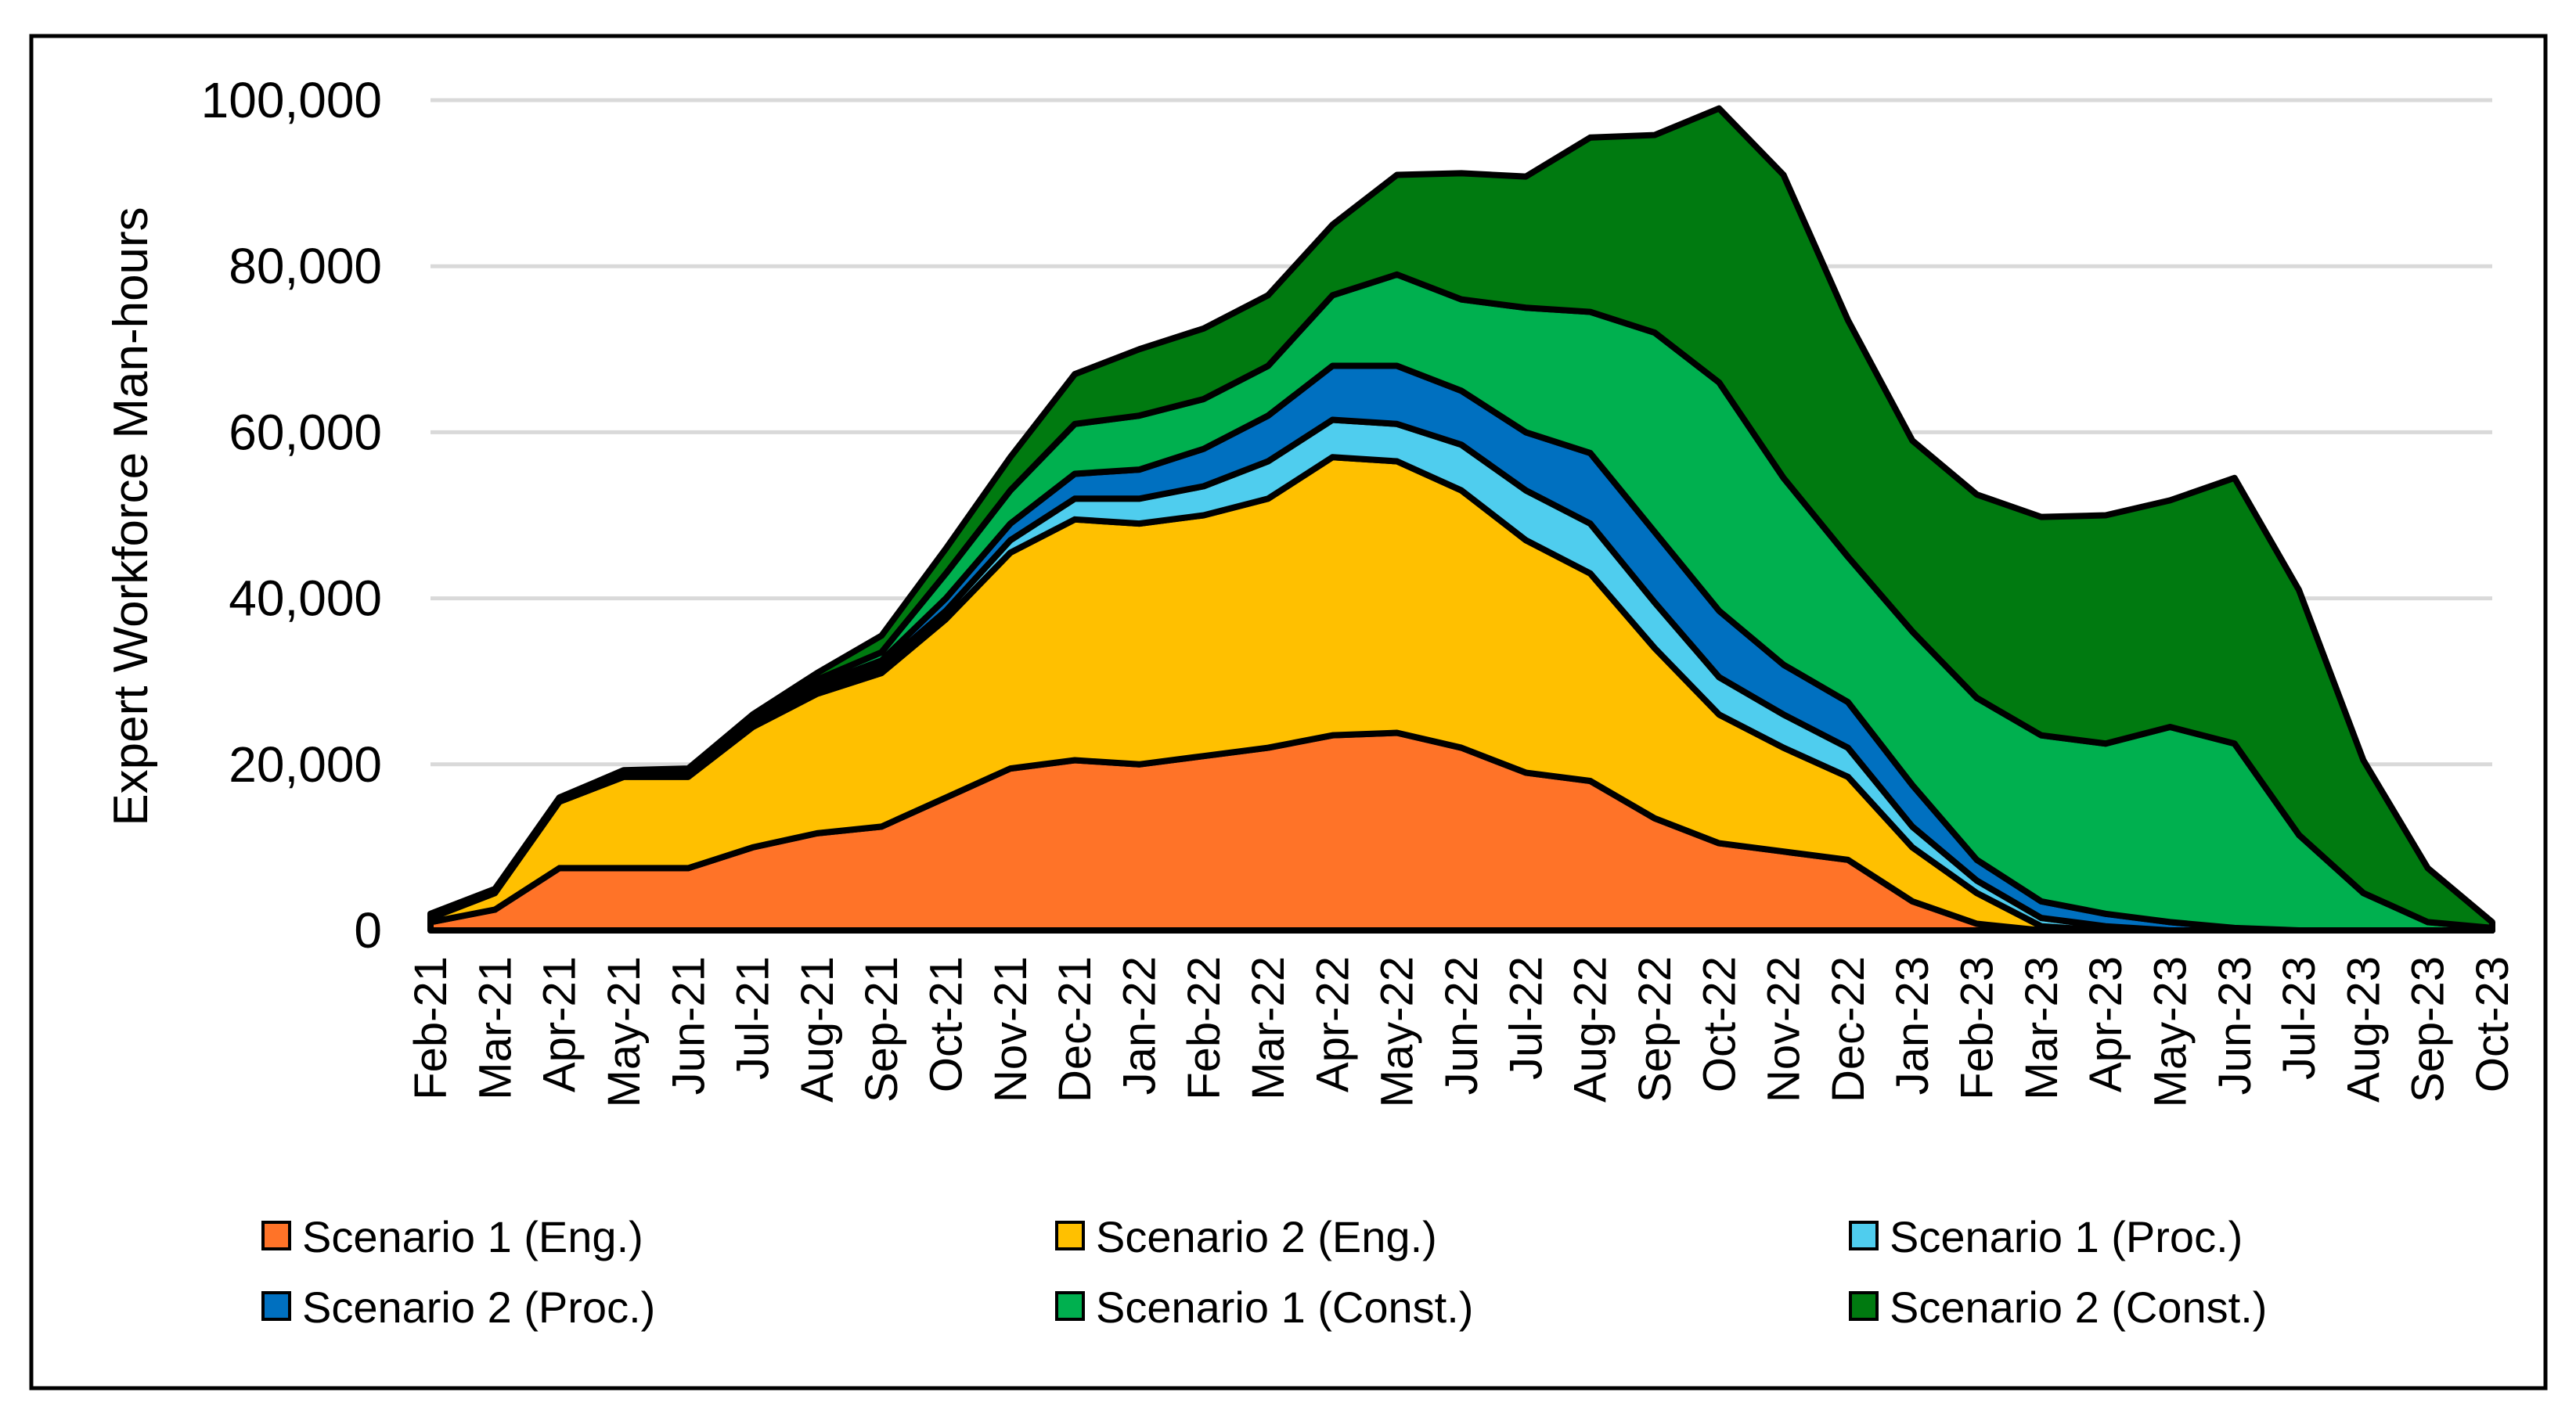  Describe the element at coordinates (2235, 1025) in the screenshot. I see `x-tick-label: Jun-23` at that location.